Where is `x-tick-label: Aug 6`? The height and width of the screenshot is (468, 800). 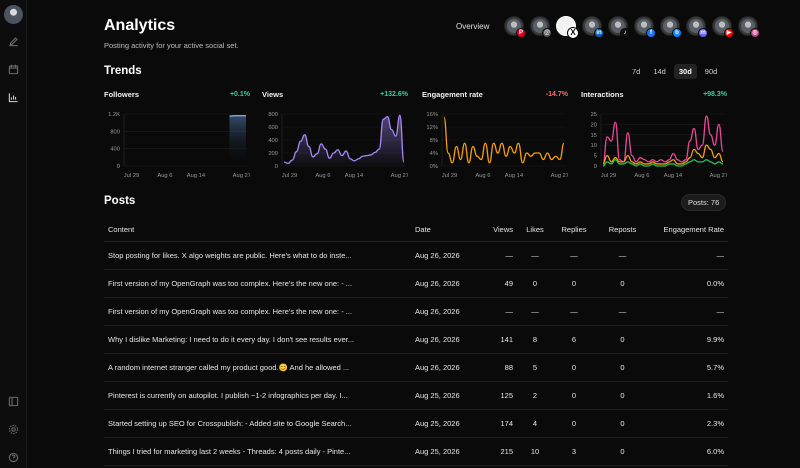 x-tick-label: Aug 6 is located at coordinates (322, 176).